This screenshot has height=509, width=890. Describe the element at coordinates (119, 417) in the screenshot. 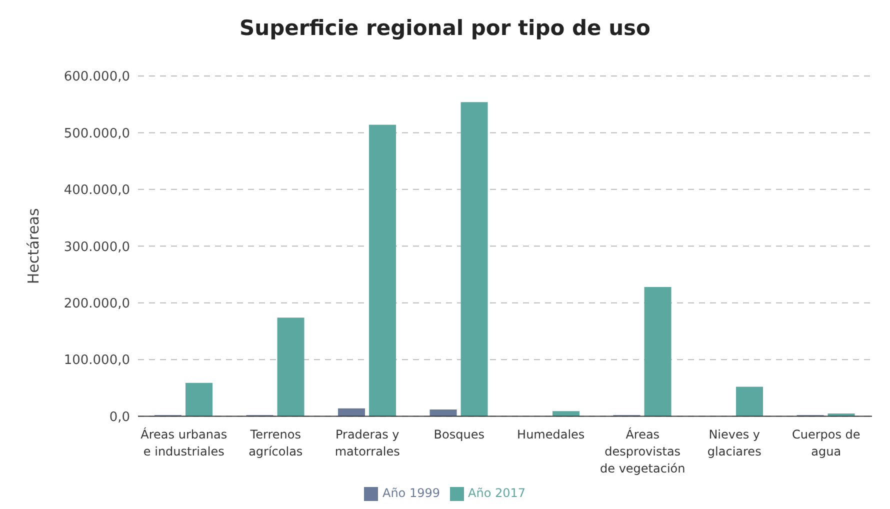

I see `y-tick-label: 0,0` at that location.